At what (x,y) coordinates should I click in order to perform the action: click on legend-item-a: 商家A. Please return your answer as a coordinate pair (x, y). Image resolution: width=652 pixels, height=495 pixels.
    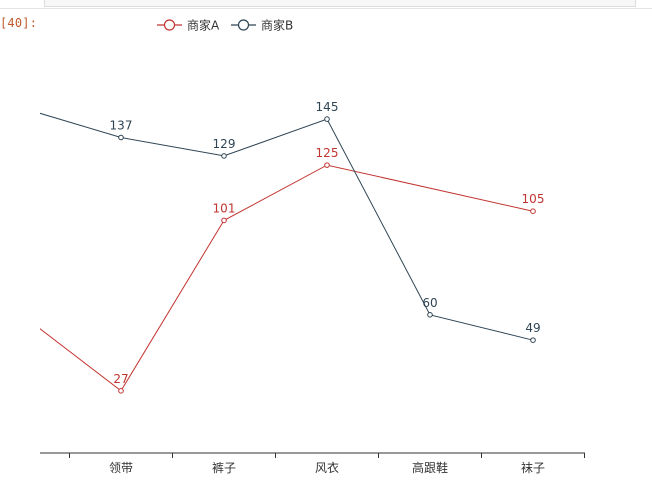
    Looking at the image, I should click on (188, 25).